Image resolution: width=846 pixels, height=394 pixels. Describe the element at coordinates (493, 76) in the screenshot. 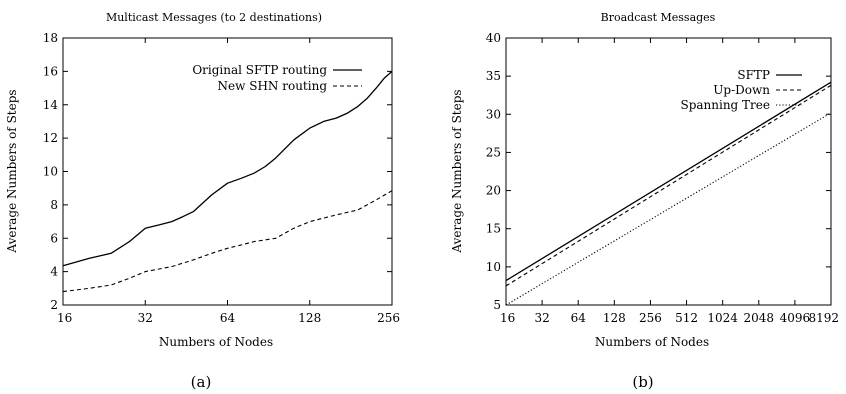

I see `y-tick-label: 35` at that location.